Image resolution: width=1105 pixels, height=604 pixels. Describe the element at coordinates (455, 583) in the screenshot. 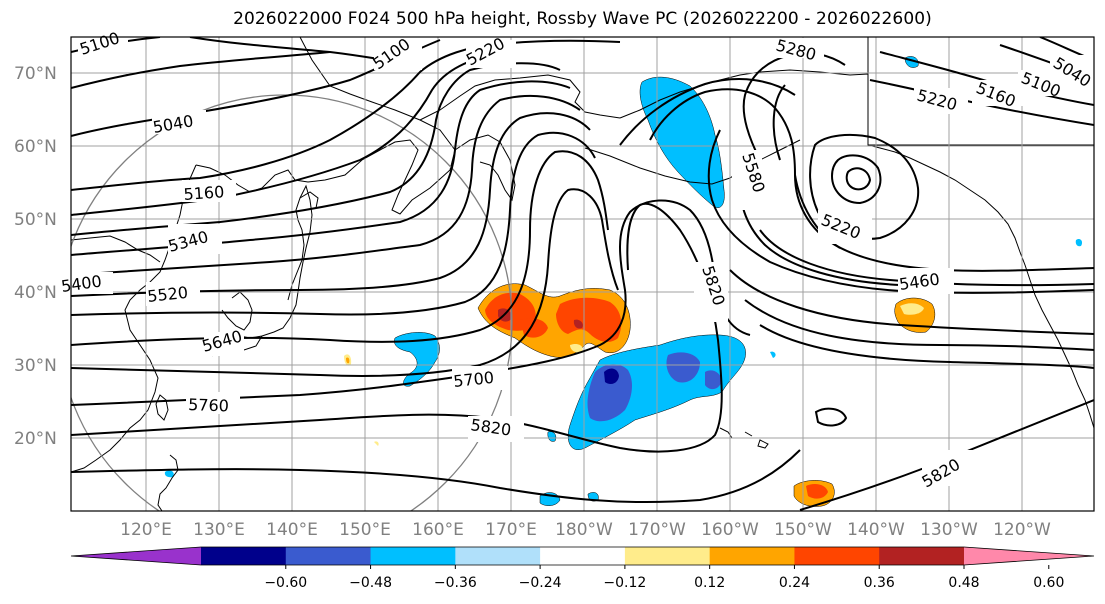

I see `colorbar-tick-label: −0.36` at that location.